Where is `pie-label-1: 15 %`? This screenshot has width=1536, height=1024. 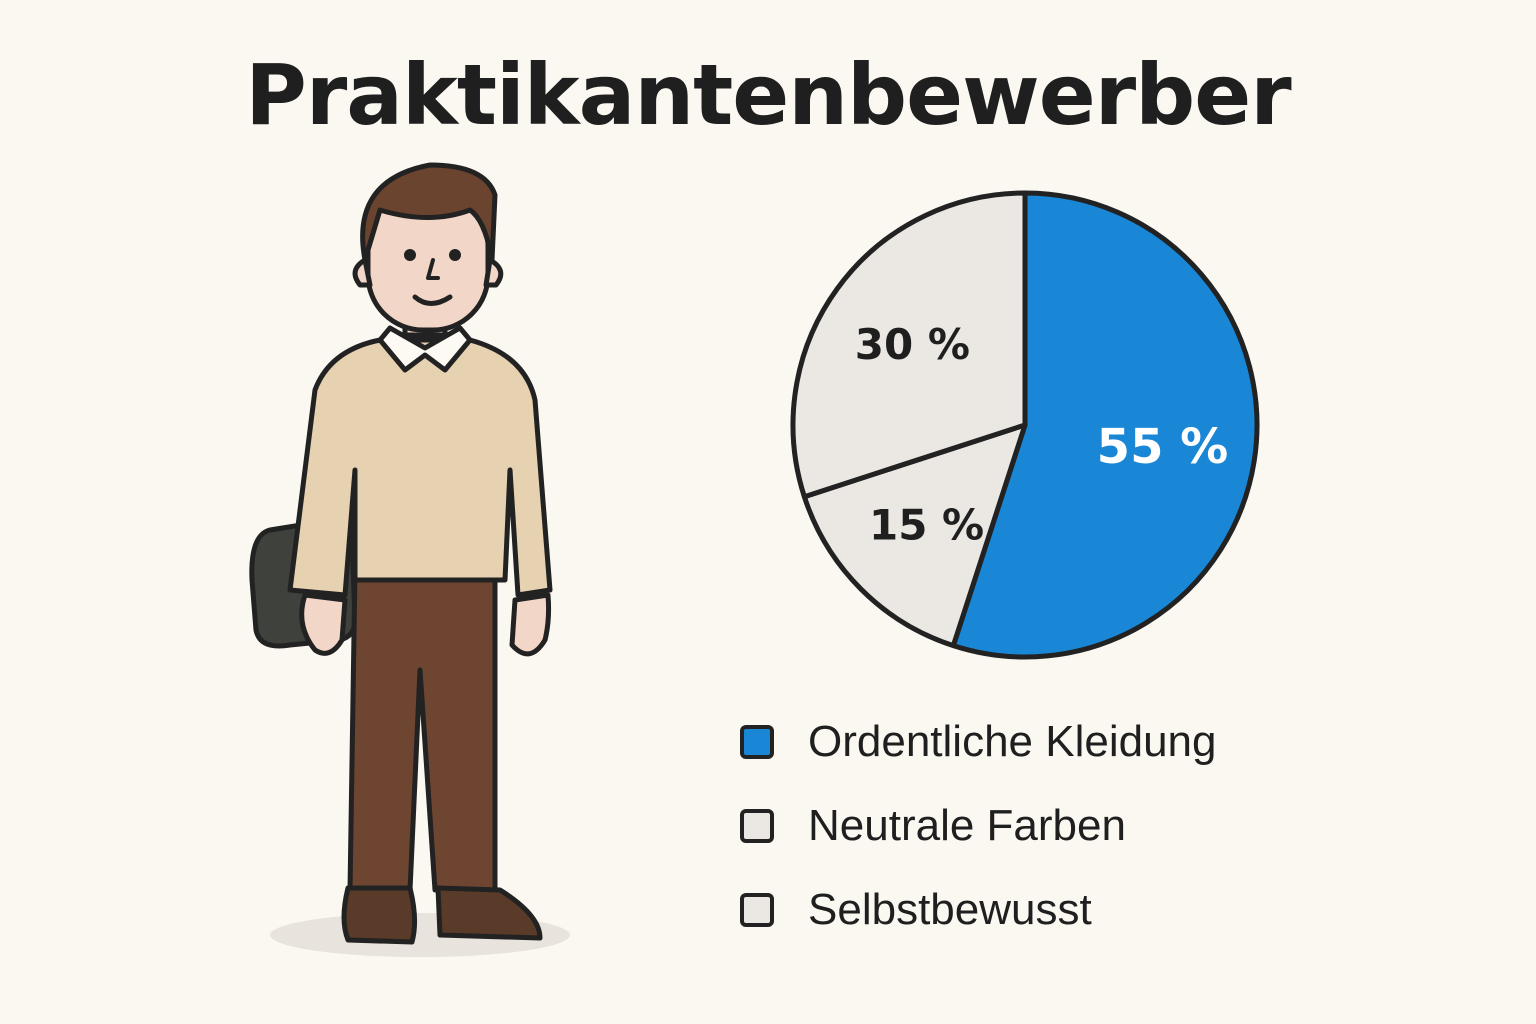
pie-label-1: 15 % is located at coordinates (926, 524).